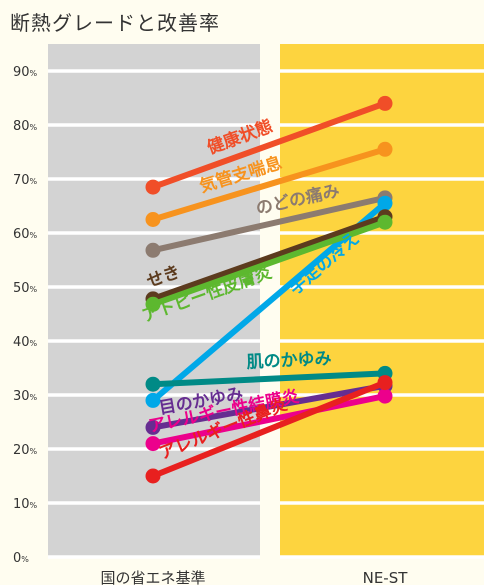 The image size is (484, 585). What do you see at coordinates (25, 288) in the screenshot?
I see `y-tick-label: 50%` at bounding box center [25, 288].